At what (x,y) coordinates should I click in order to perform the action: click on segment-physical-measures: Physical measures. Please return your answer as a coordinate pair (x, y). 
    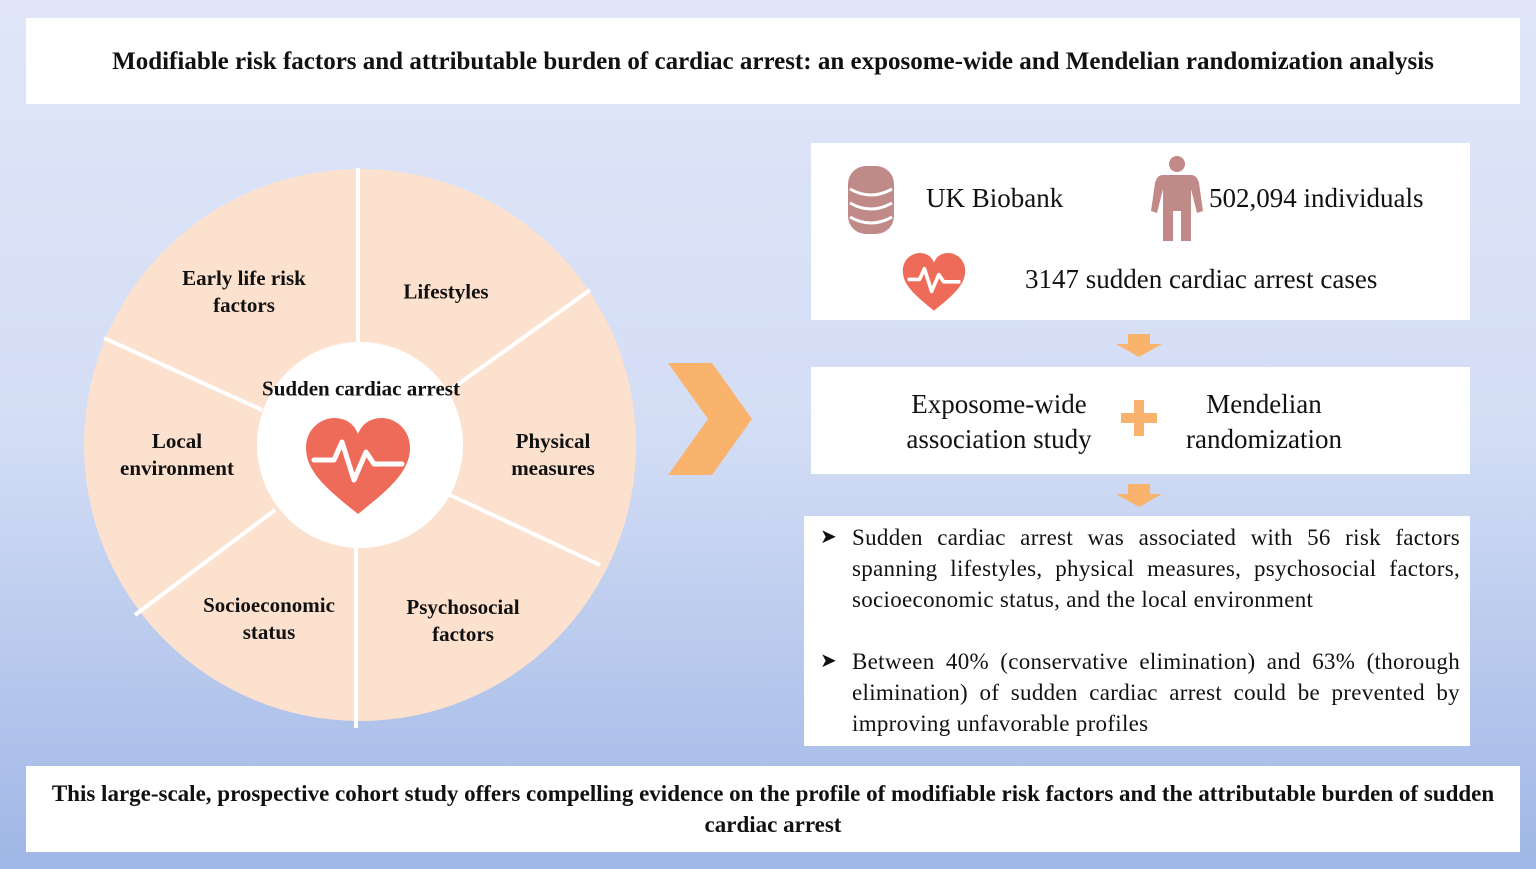
    Looking at the image, I should click on (553, 454).